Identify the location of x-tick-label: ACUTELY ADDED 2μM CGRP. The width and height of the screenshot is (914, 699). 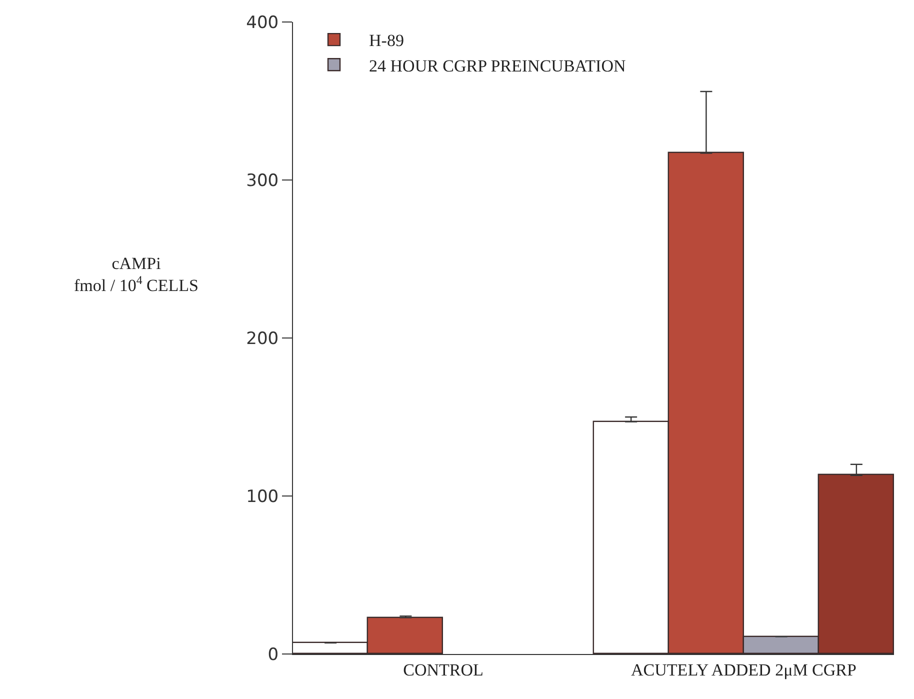
(743, 670).